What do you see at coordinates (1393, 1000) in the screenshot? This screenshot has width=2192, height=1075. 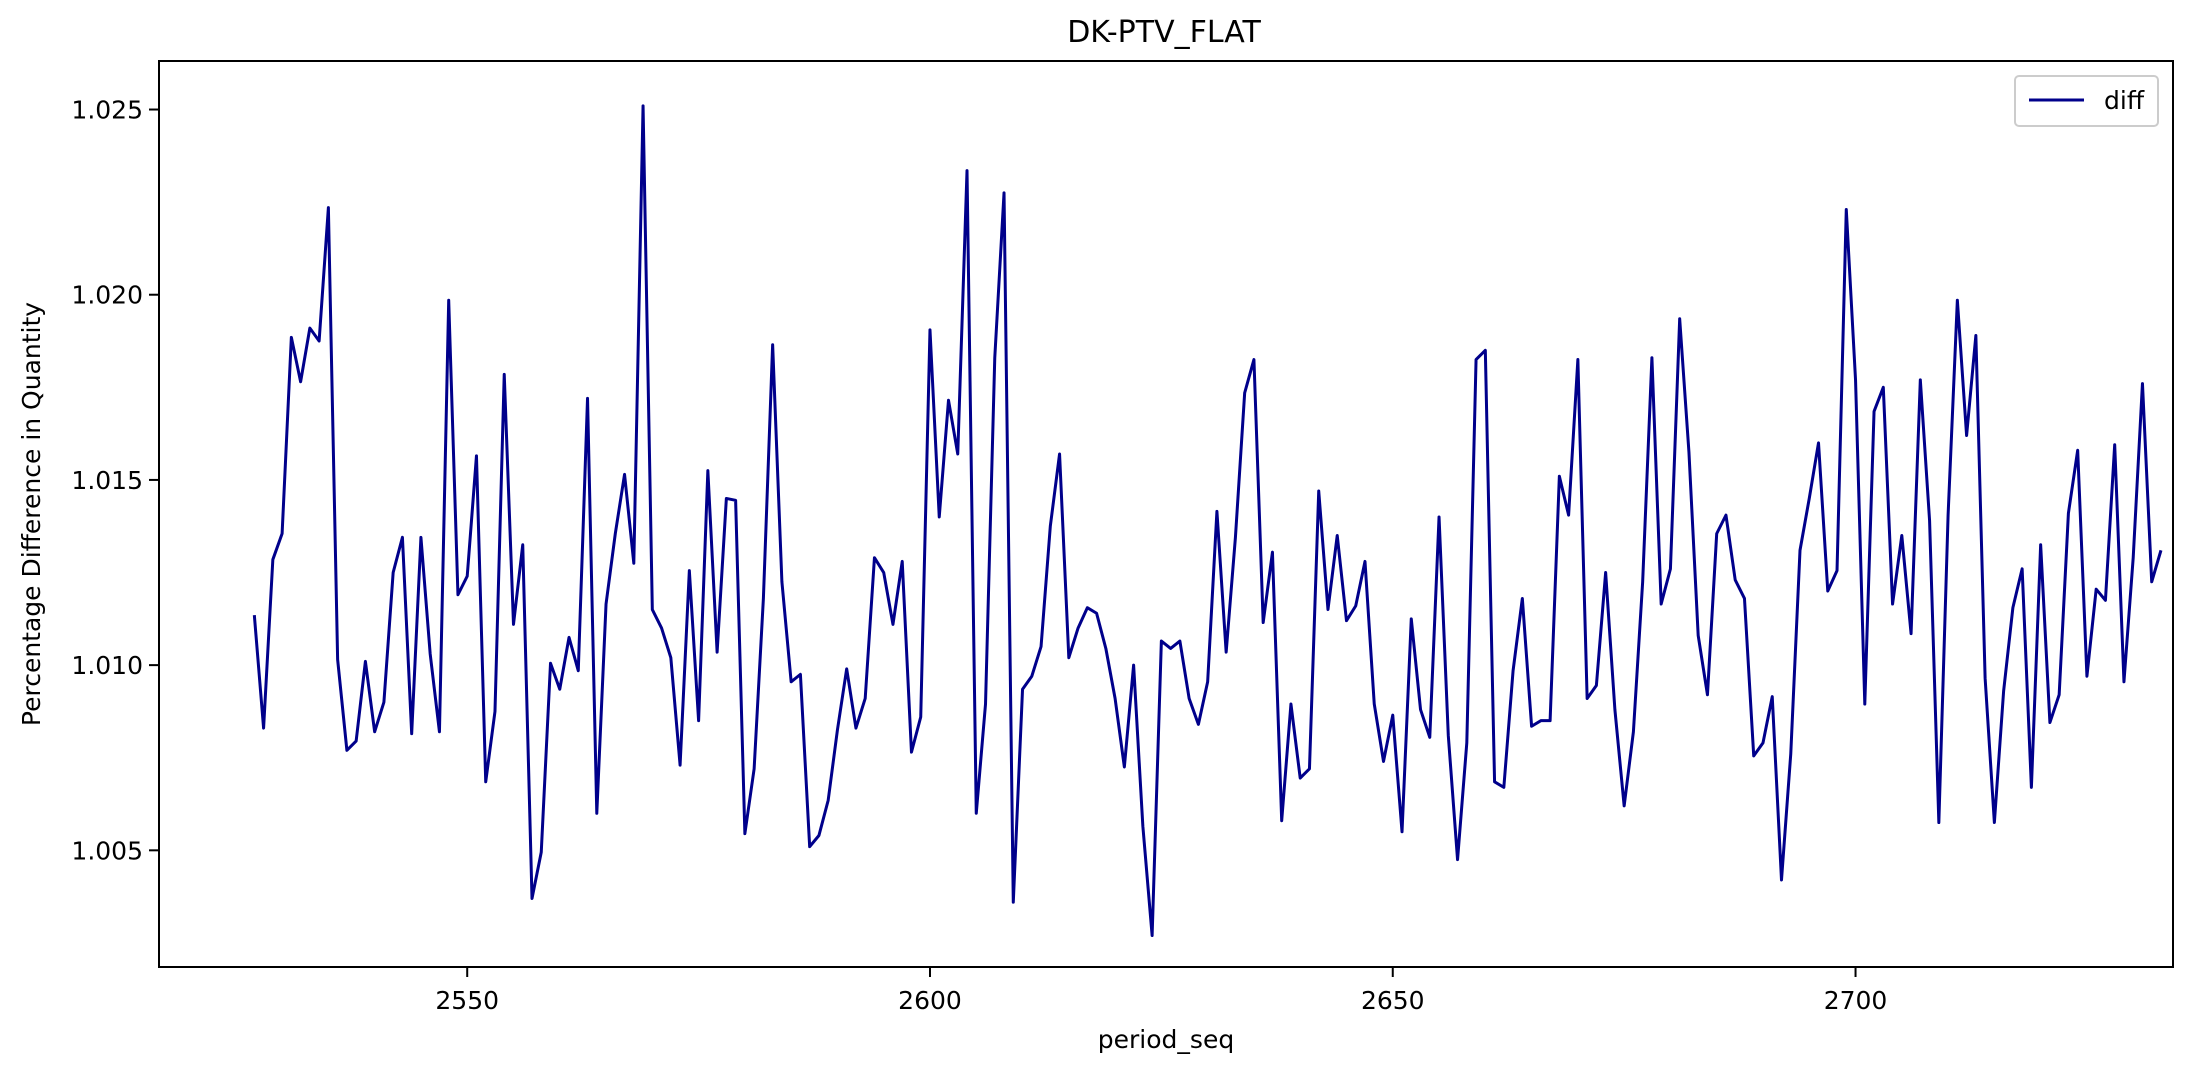 I see `x-tick-label: 2650` at bounding box center [1393, 1000].